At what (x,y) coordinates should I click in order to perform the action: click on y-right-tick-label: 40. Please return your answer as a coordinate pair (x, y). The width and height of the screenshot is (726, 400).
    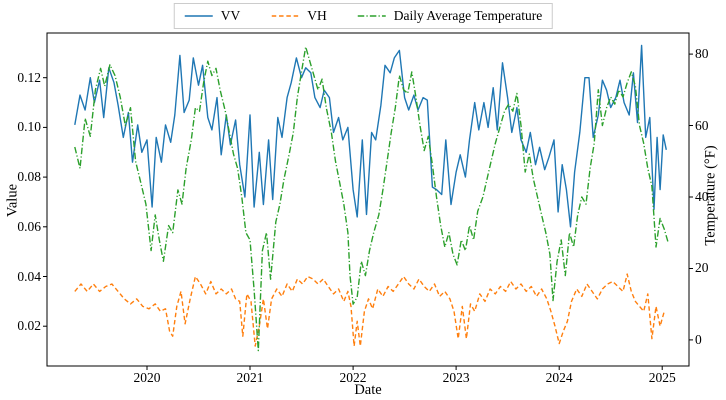
    Looking at the image, I should click on (702, 196).